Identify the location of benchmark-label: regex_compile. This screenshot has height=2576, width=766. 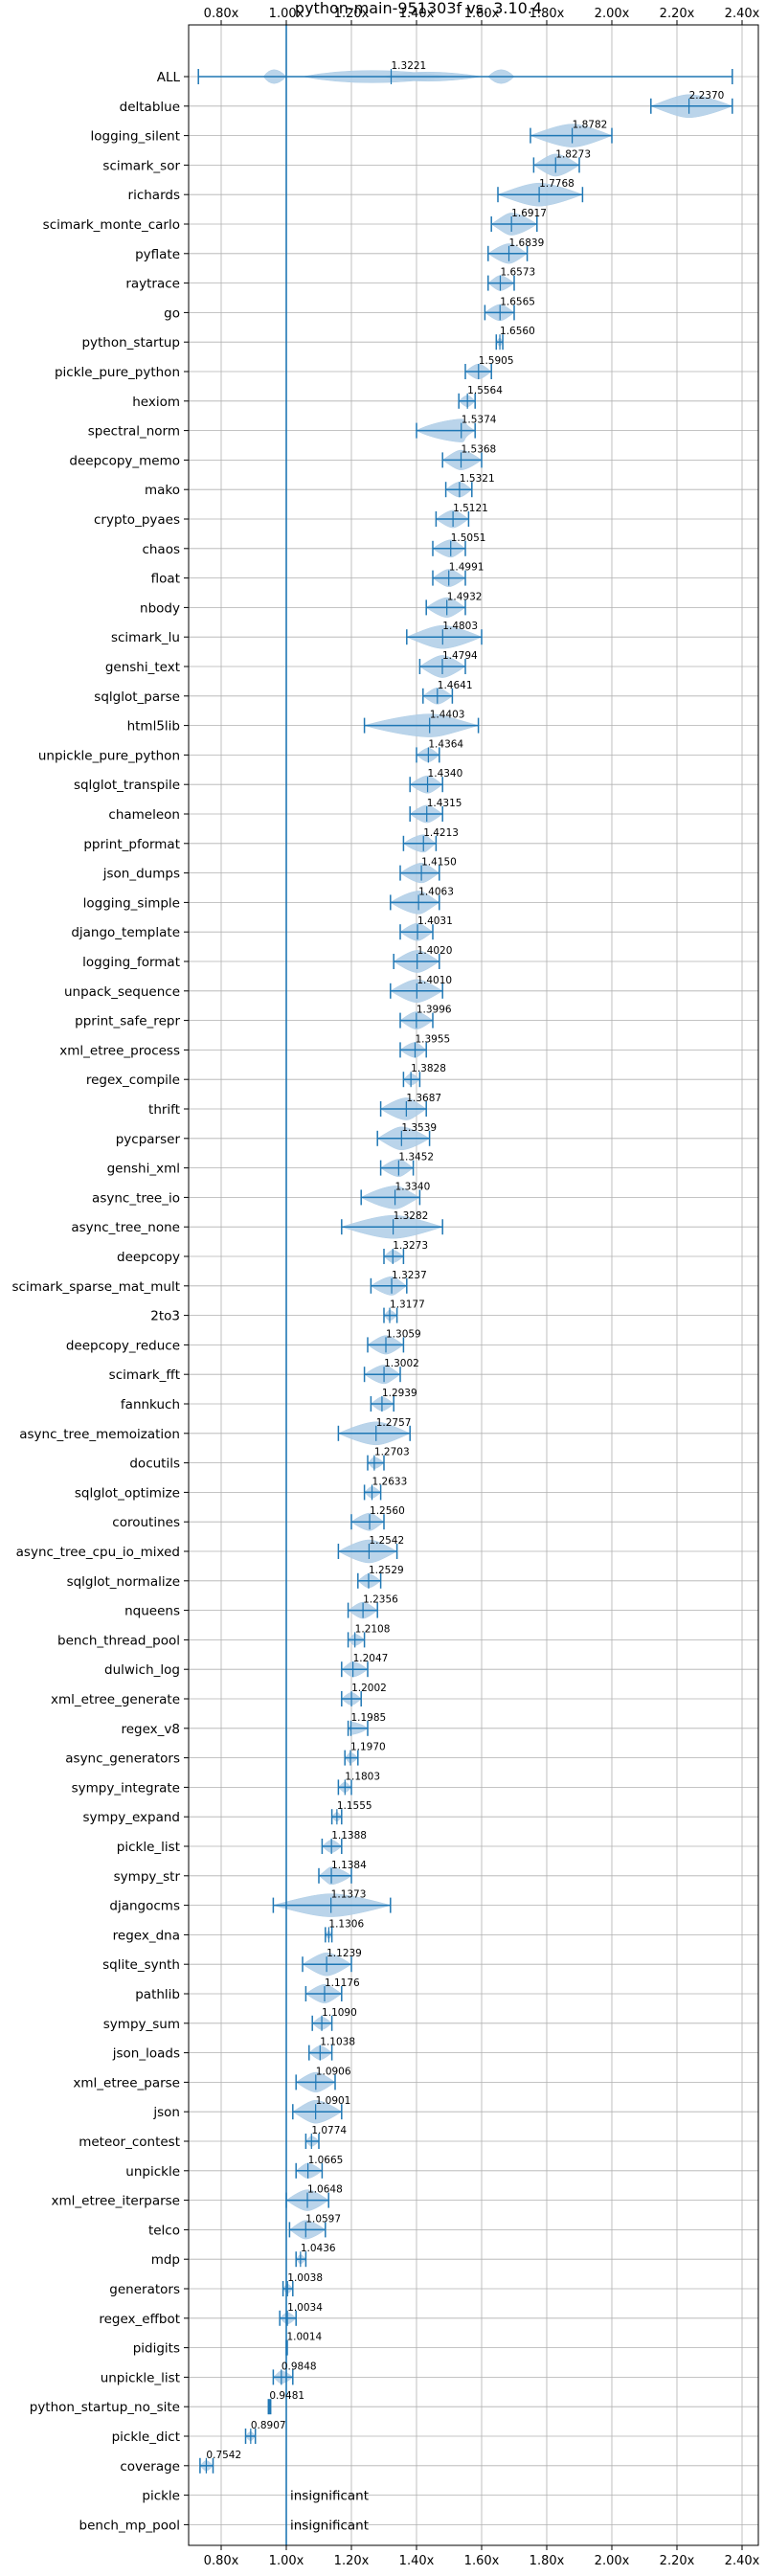
(133, 1080).